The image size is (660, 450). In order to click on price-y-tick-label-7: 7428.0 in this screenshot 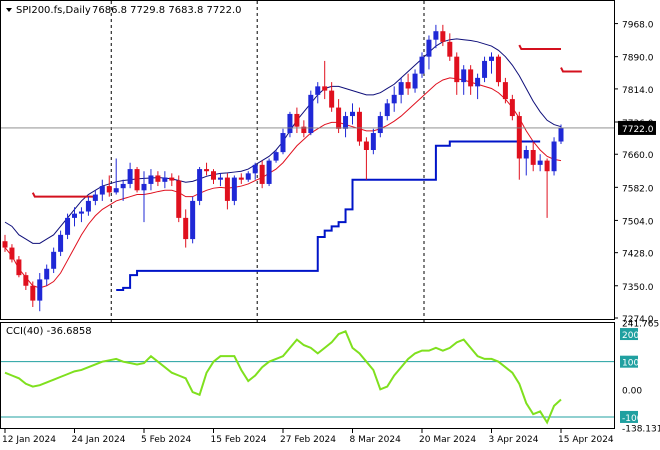, I will do `click(638, 255)`.